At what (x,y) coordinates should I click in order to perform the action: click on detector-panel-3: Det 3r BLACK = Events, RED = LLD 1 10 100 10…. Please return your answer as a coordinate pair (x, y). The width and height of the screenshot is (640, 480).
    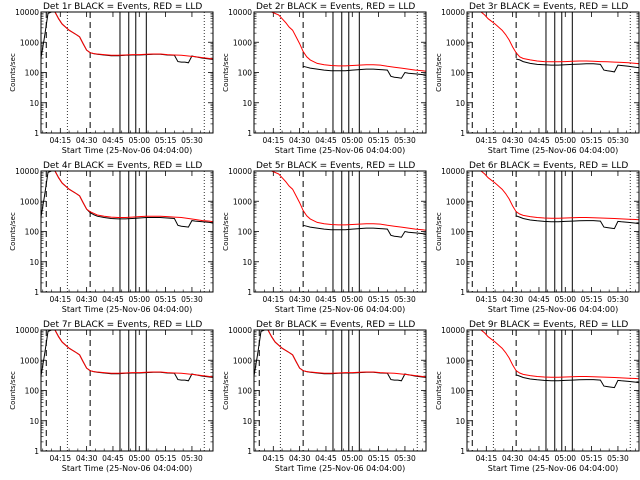
    Looking at the image, I should click on (537, 78).